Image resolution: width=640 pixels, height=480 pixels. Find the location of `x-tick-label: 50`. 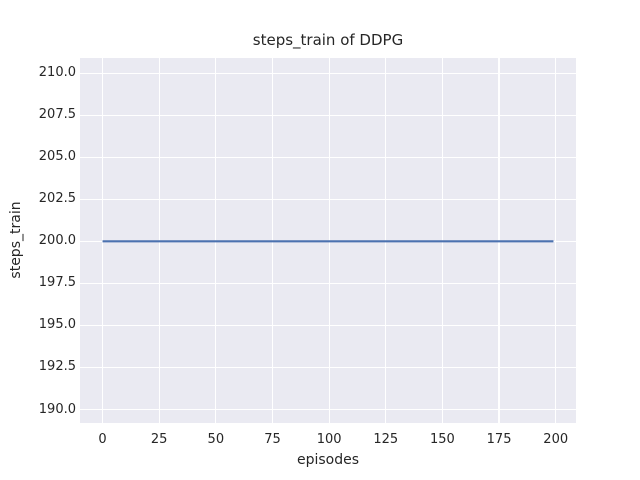

x-tick-label: 50 is located at coordinates (216, 439).